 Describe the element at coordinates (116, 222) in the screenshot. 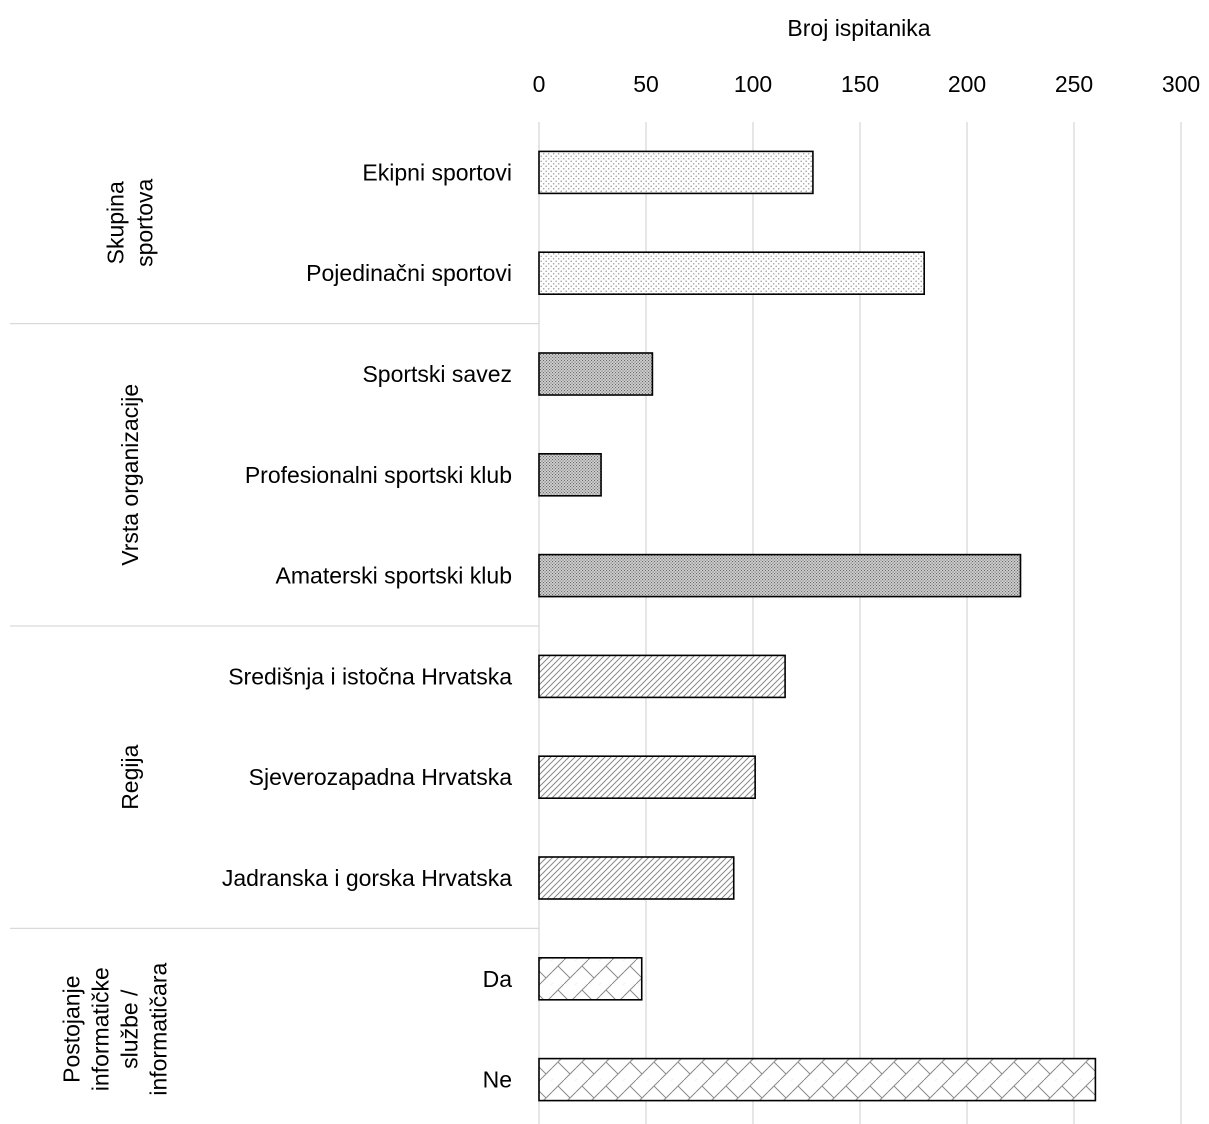

I see `group-label-line: Skupina` at that location.